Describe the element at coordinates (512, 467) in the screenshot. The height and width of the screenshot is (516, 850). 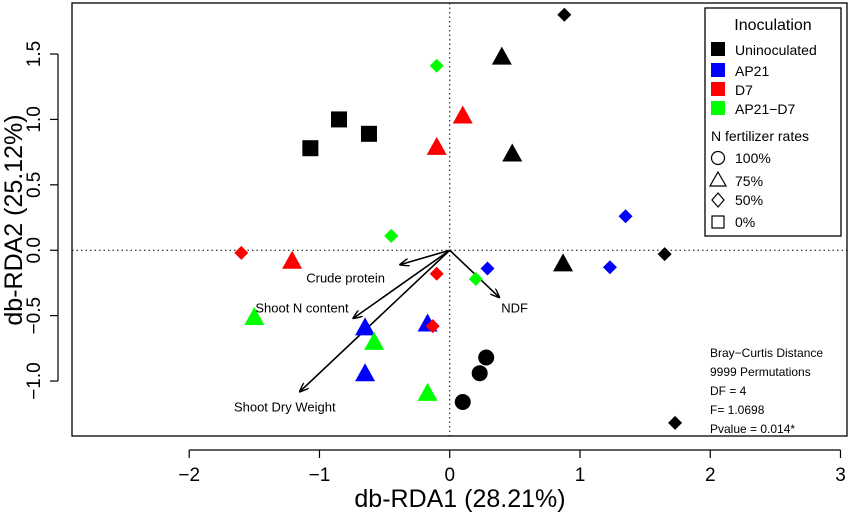
I see `x-axis: −2 −1 0 1 2 3` at that location.